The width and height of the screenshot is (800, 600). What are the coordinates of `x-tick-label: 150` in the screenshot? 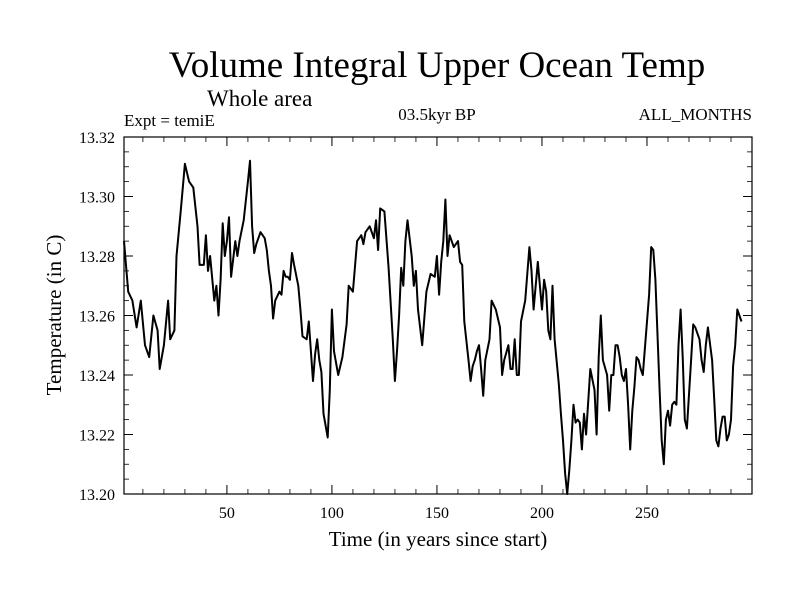 It's located at (437, 513).